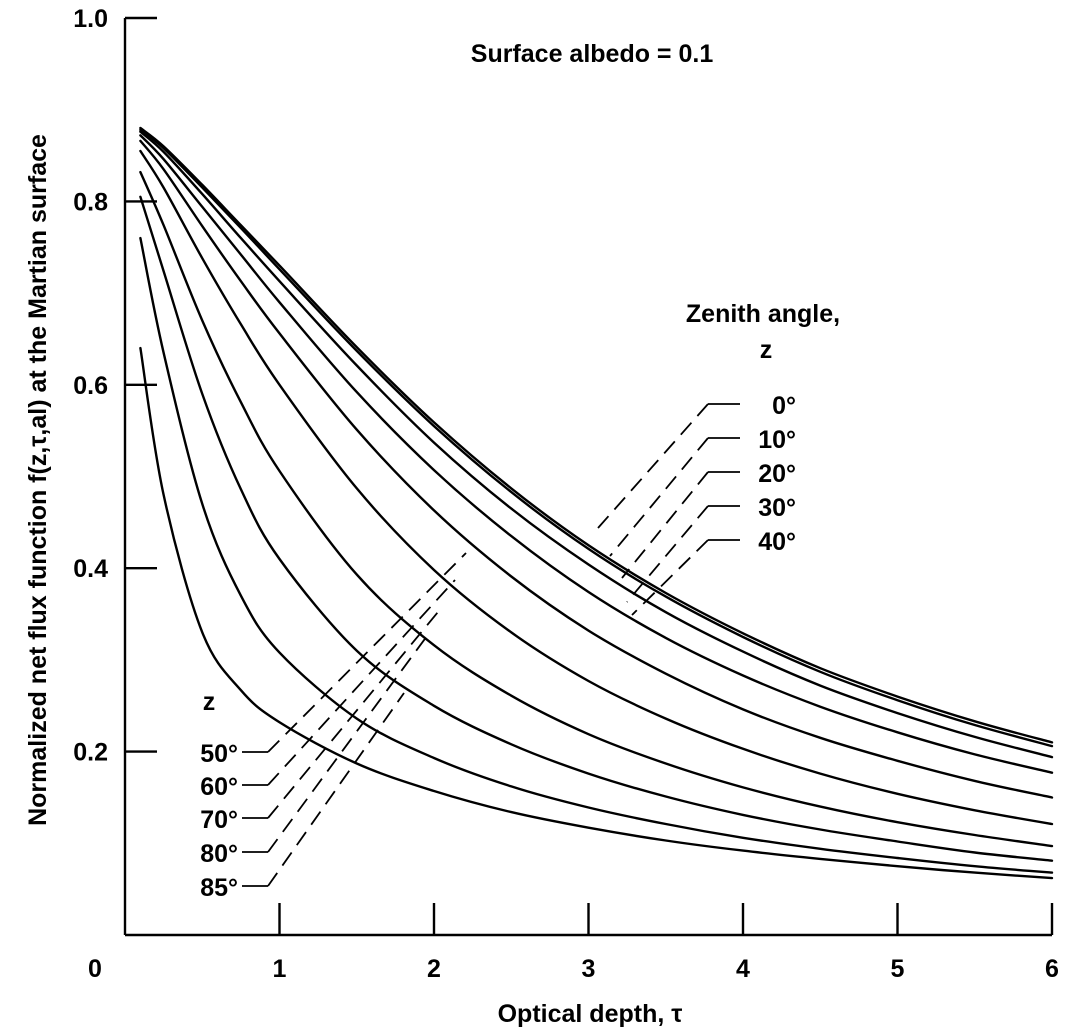 The width and height of the screenshot is (1066, 1031). I want to click on legend-label-50deg: 50°, so click(219, 754).